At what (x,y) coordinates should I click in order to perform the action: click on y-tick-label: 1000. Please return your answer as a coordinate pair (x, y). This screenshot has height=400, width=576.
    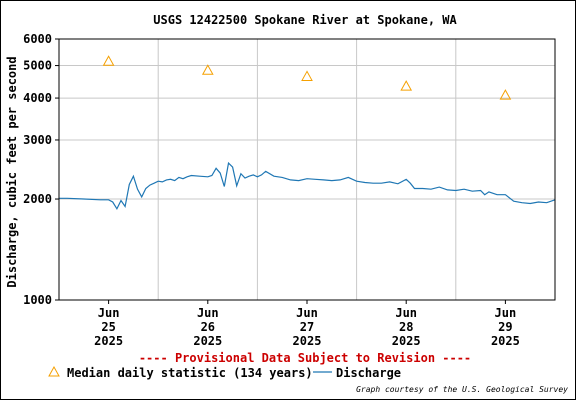
    Looking at the image, I should click on (37, 300).